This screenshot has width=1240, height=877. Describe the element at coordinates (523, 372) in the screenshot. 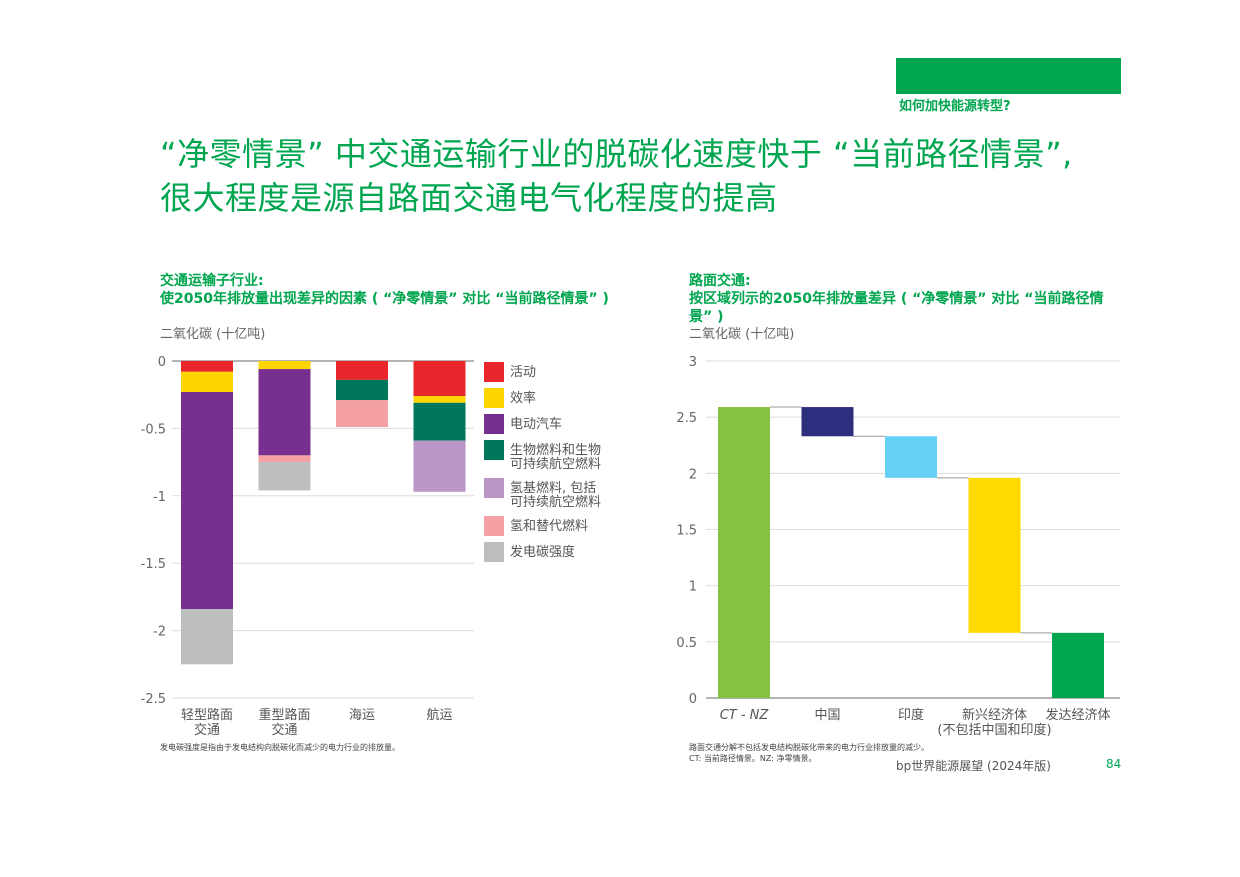

I see `legend-label: 活动` at that location.